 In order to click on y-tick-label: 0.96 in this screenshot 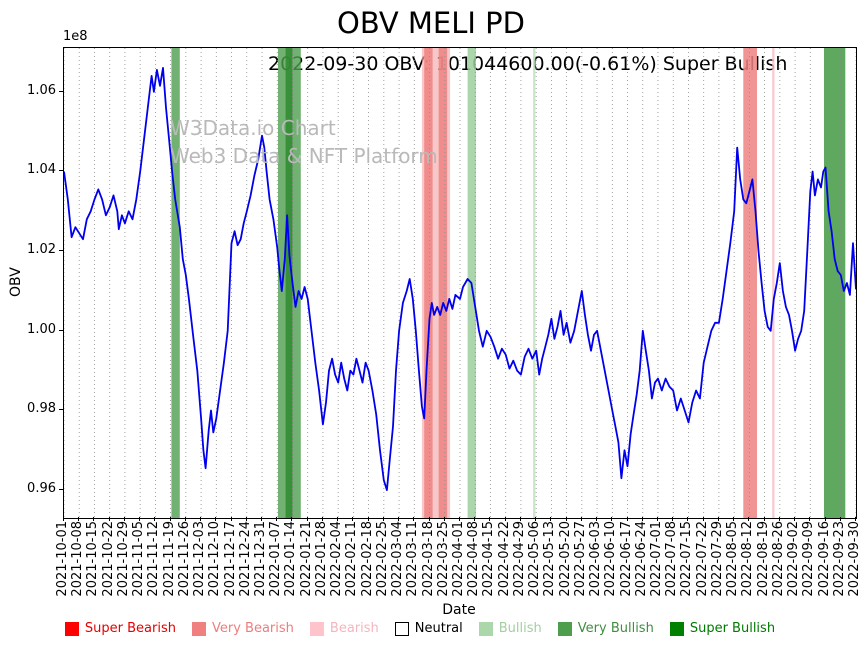, I will do `click(41, 489)`.